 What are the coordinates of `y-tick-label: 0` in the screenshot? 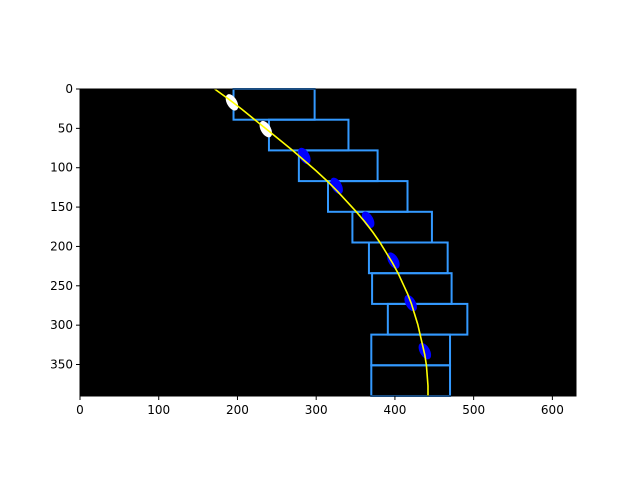 It's located at (69, 89).